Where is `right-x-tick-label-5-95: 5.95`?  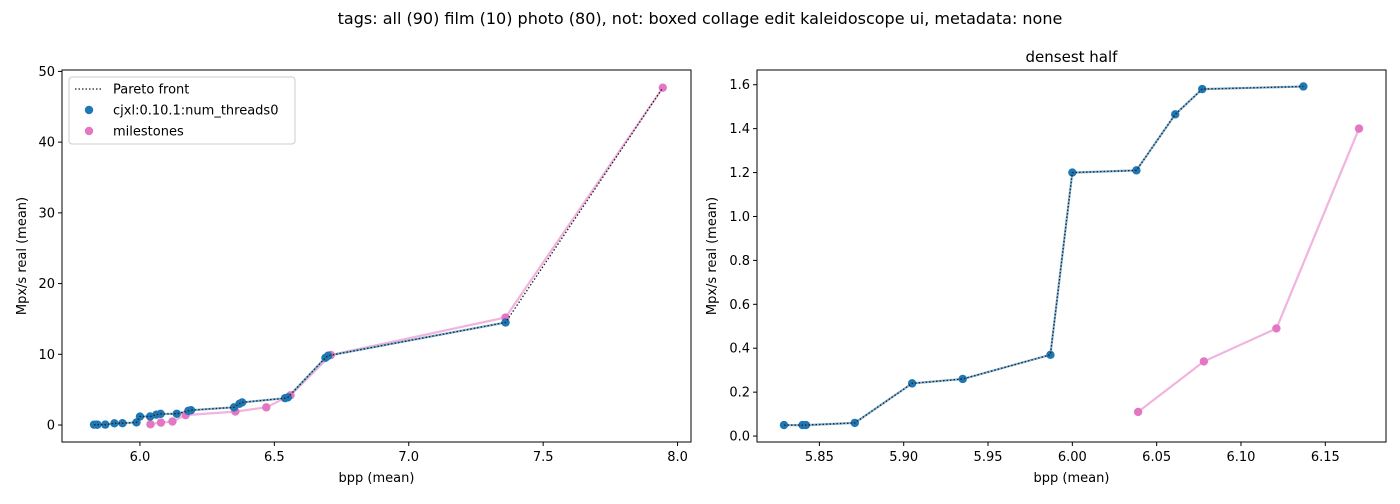
right-x-tick-label-5-95: 5.95 is located at coordinates (988, 457).